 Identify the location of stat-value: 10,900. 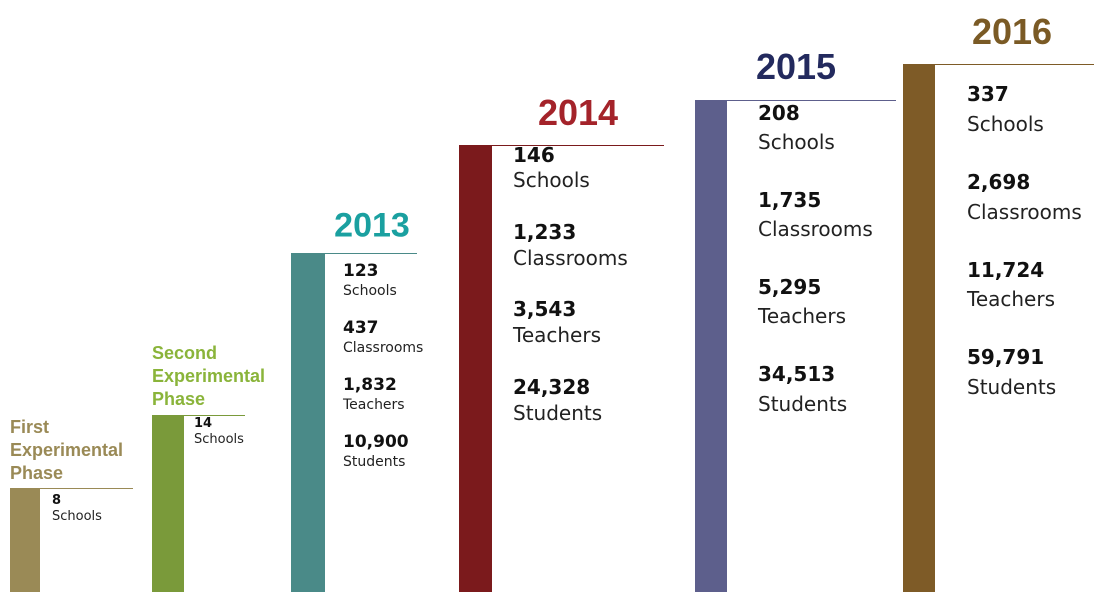
(376, 441).